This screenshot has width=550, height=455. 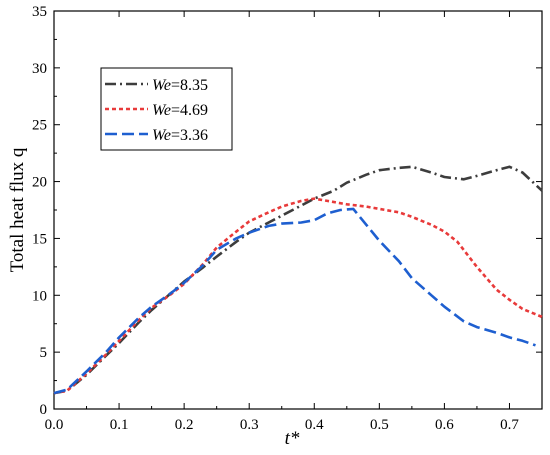 What do you see at coordinates (44, 410) in the screenshot?
I see `y-tick-label: 0` at bounding box center [44, 410].